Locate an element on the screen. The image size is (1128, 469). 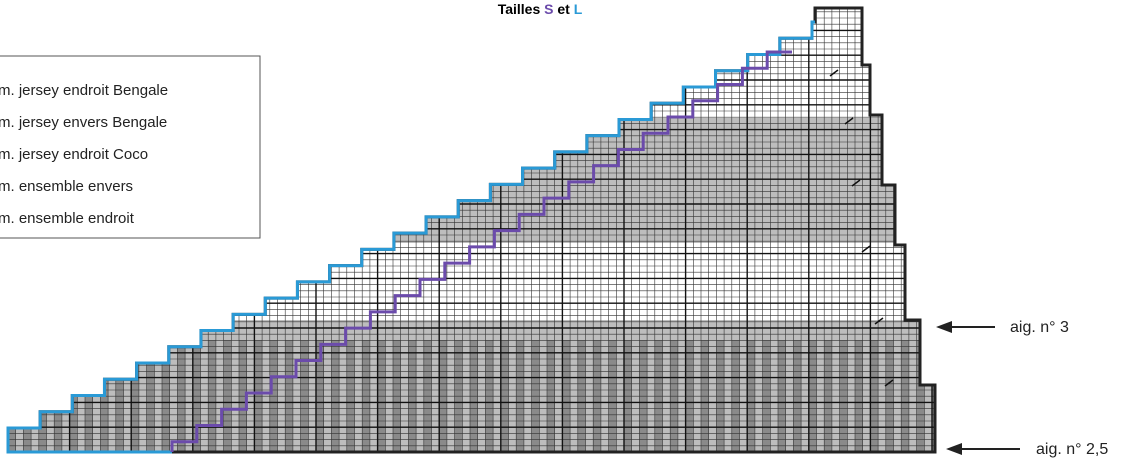
legend-item: m. jersey endroit Coco is located at coordinates (74, 154).